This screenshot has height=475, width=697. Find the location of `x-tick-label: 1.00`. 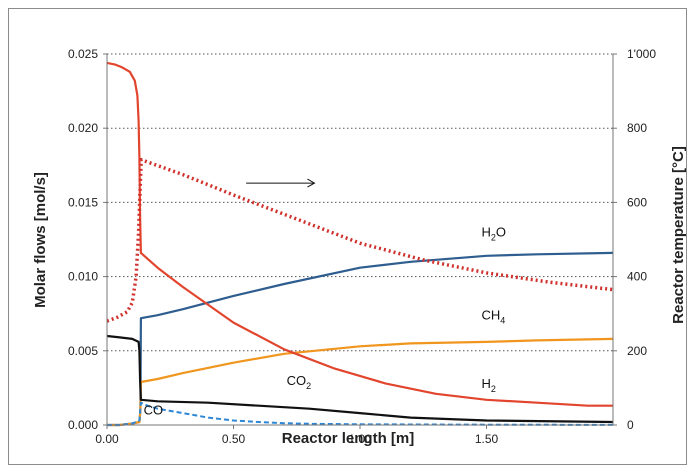

x-tick-label: 1.00 is located at coordinates (360, 439).